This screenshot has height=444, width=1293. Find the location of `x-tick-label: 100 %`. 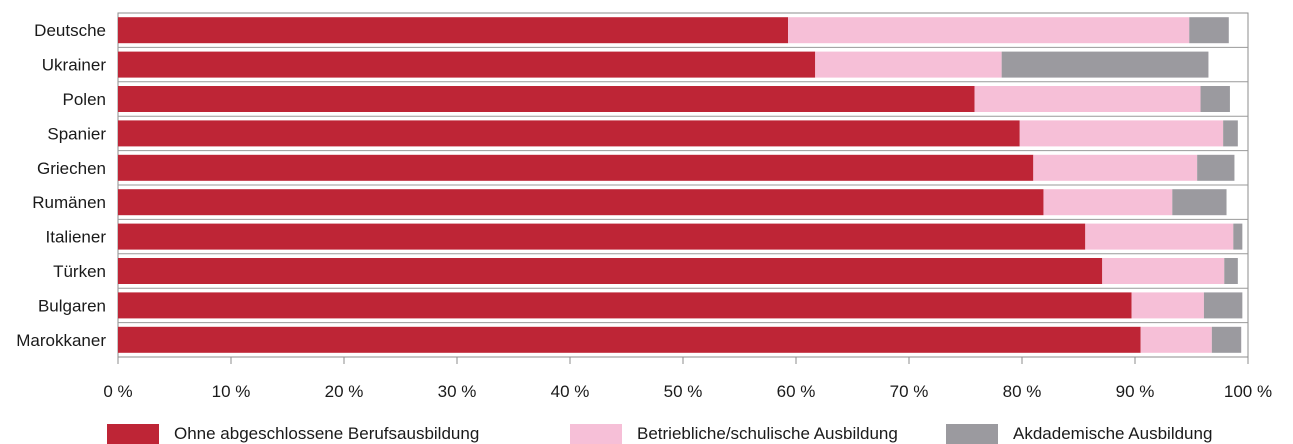

x-tick-label: 100 % is located at coordinates (1248, 391).